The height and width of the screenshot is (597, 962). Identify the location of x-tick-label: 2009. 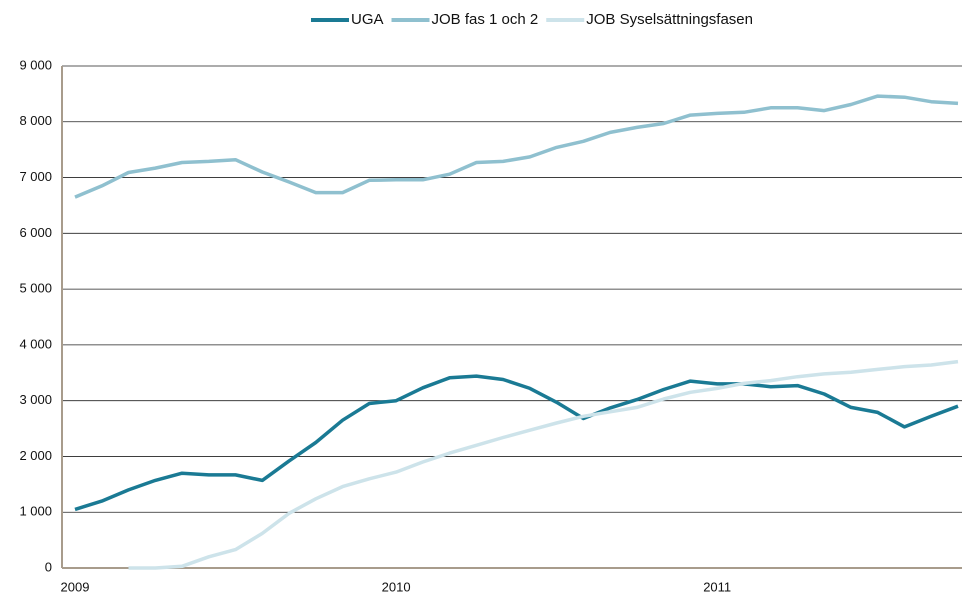
(75, 586).